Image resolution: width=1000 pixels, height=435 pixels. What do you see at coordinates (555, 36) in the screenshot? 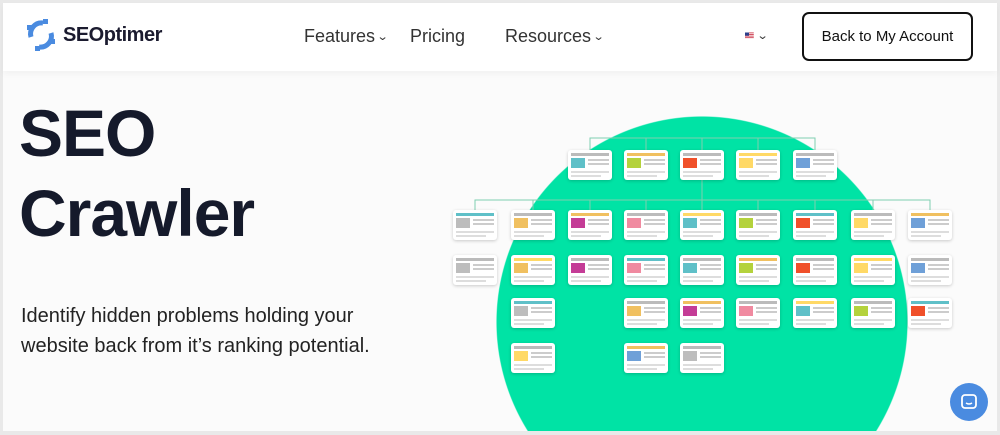
I see `nav-resources: Resources ⌄` at bounding box center [555, 36].